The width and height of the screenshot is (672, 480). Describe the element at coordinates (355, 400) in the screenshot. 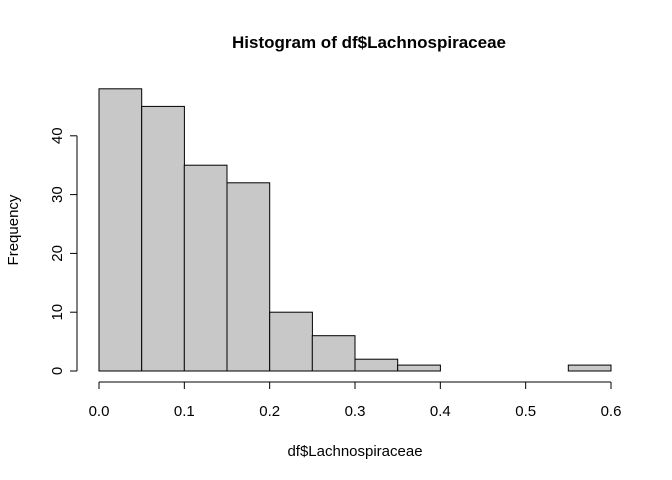

I see `x-axis: 0.0 0.1 0.2 0.3 0.4 0.5 0.6` at that location.